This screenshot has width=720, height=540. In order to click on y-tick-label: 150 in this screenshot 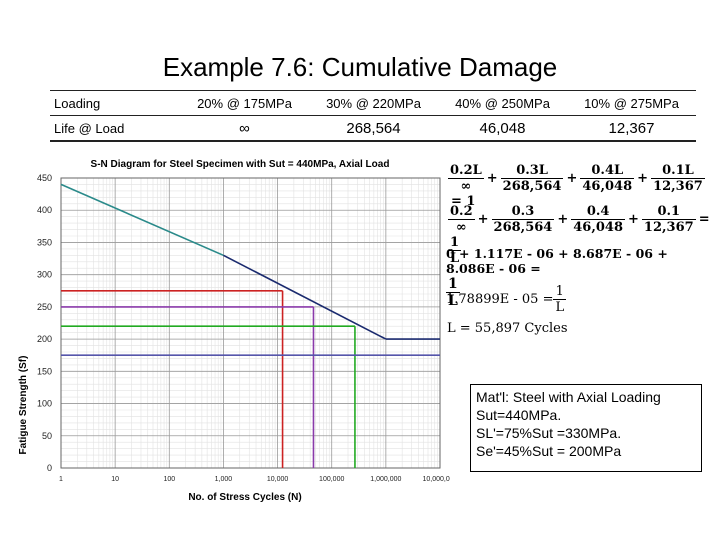, I will do `click(44, 371)`.